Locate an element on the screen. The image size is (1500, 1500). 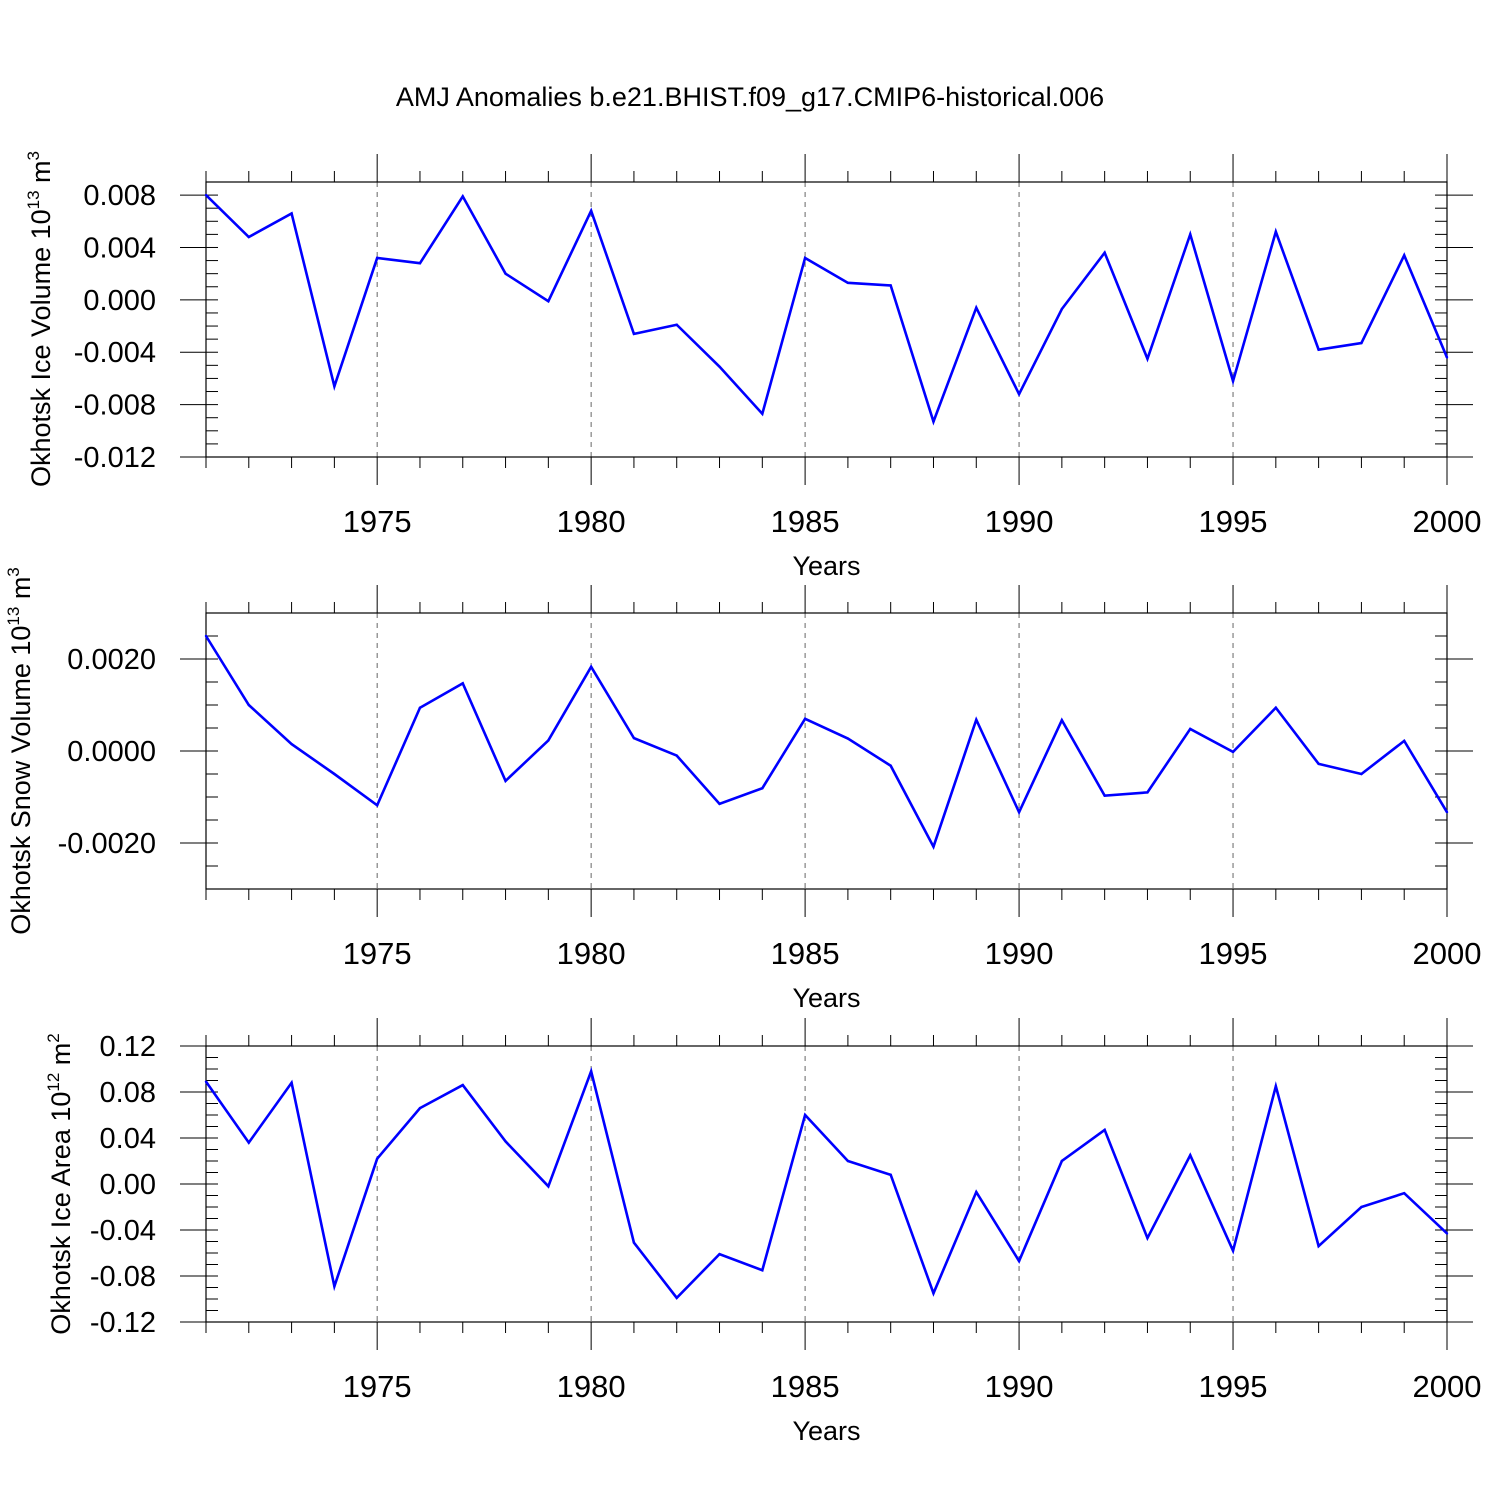
y-axis-label: Okhotsk Ice Area 1012 m2 is located at coordinates (60, 1184).